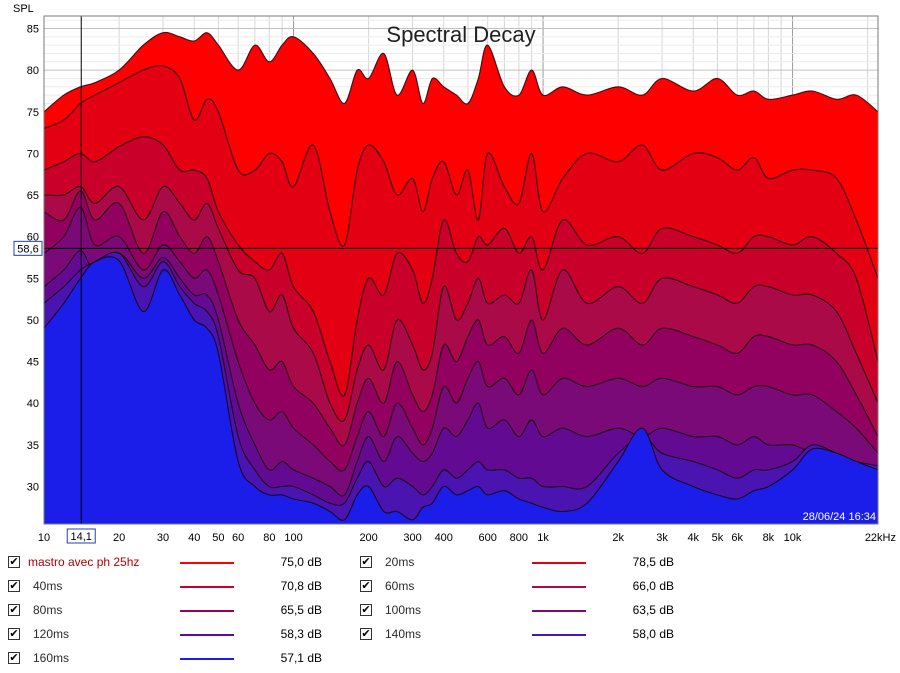 This screenshot has height=673, width=900. I want to click on y-tick-label: 80, so click(33, 71).